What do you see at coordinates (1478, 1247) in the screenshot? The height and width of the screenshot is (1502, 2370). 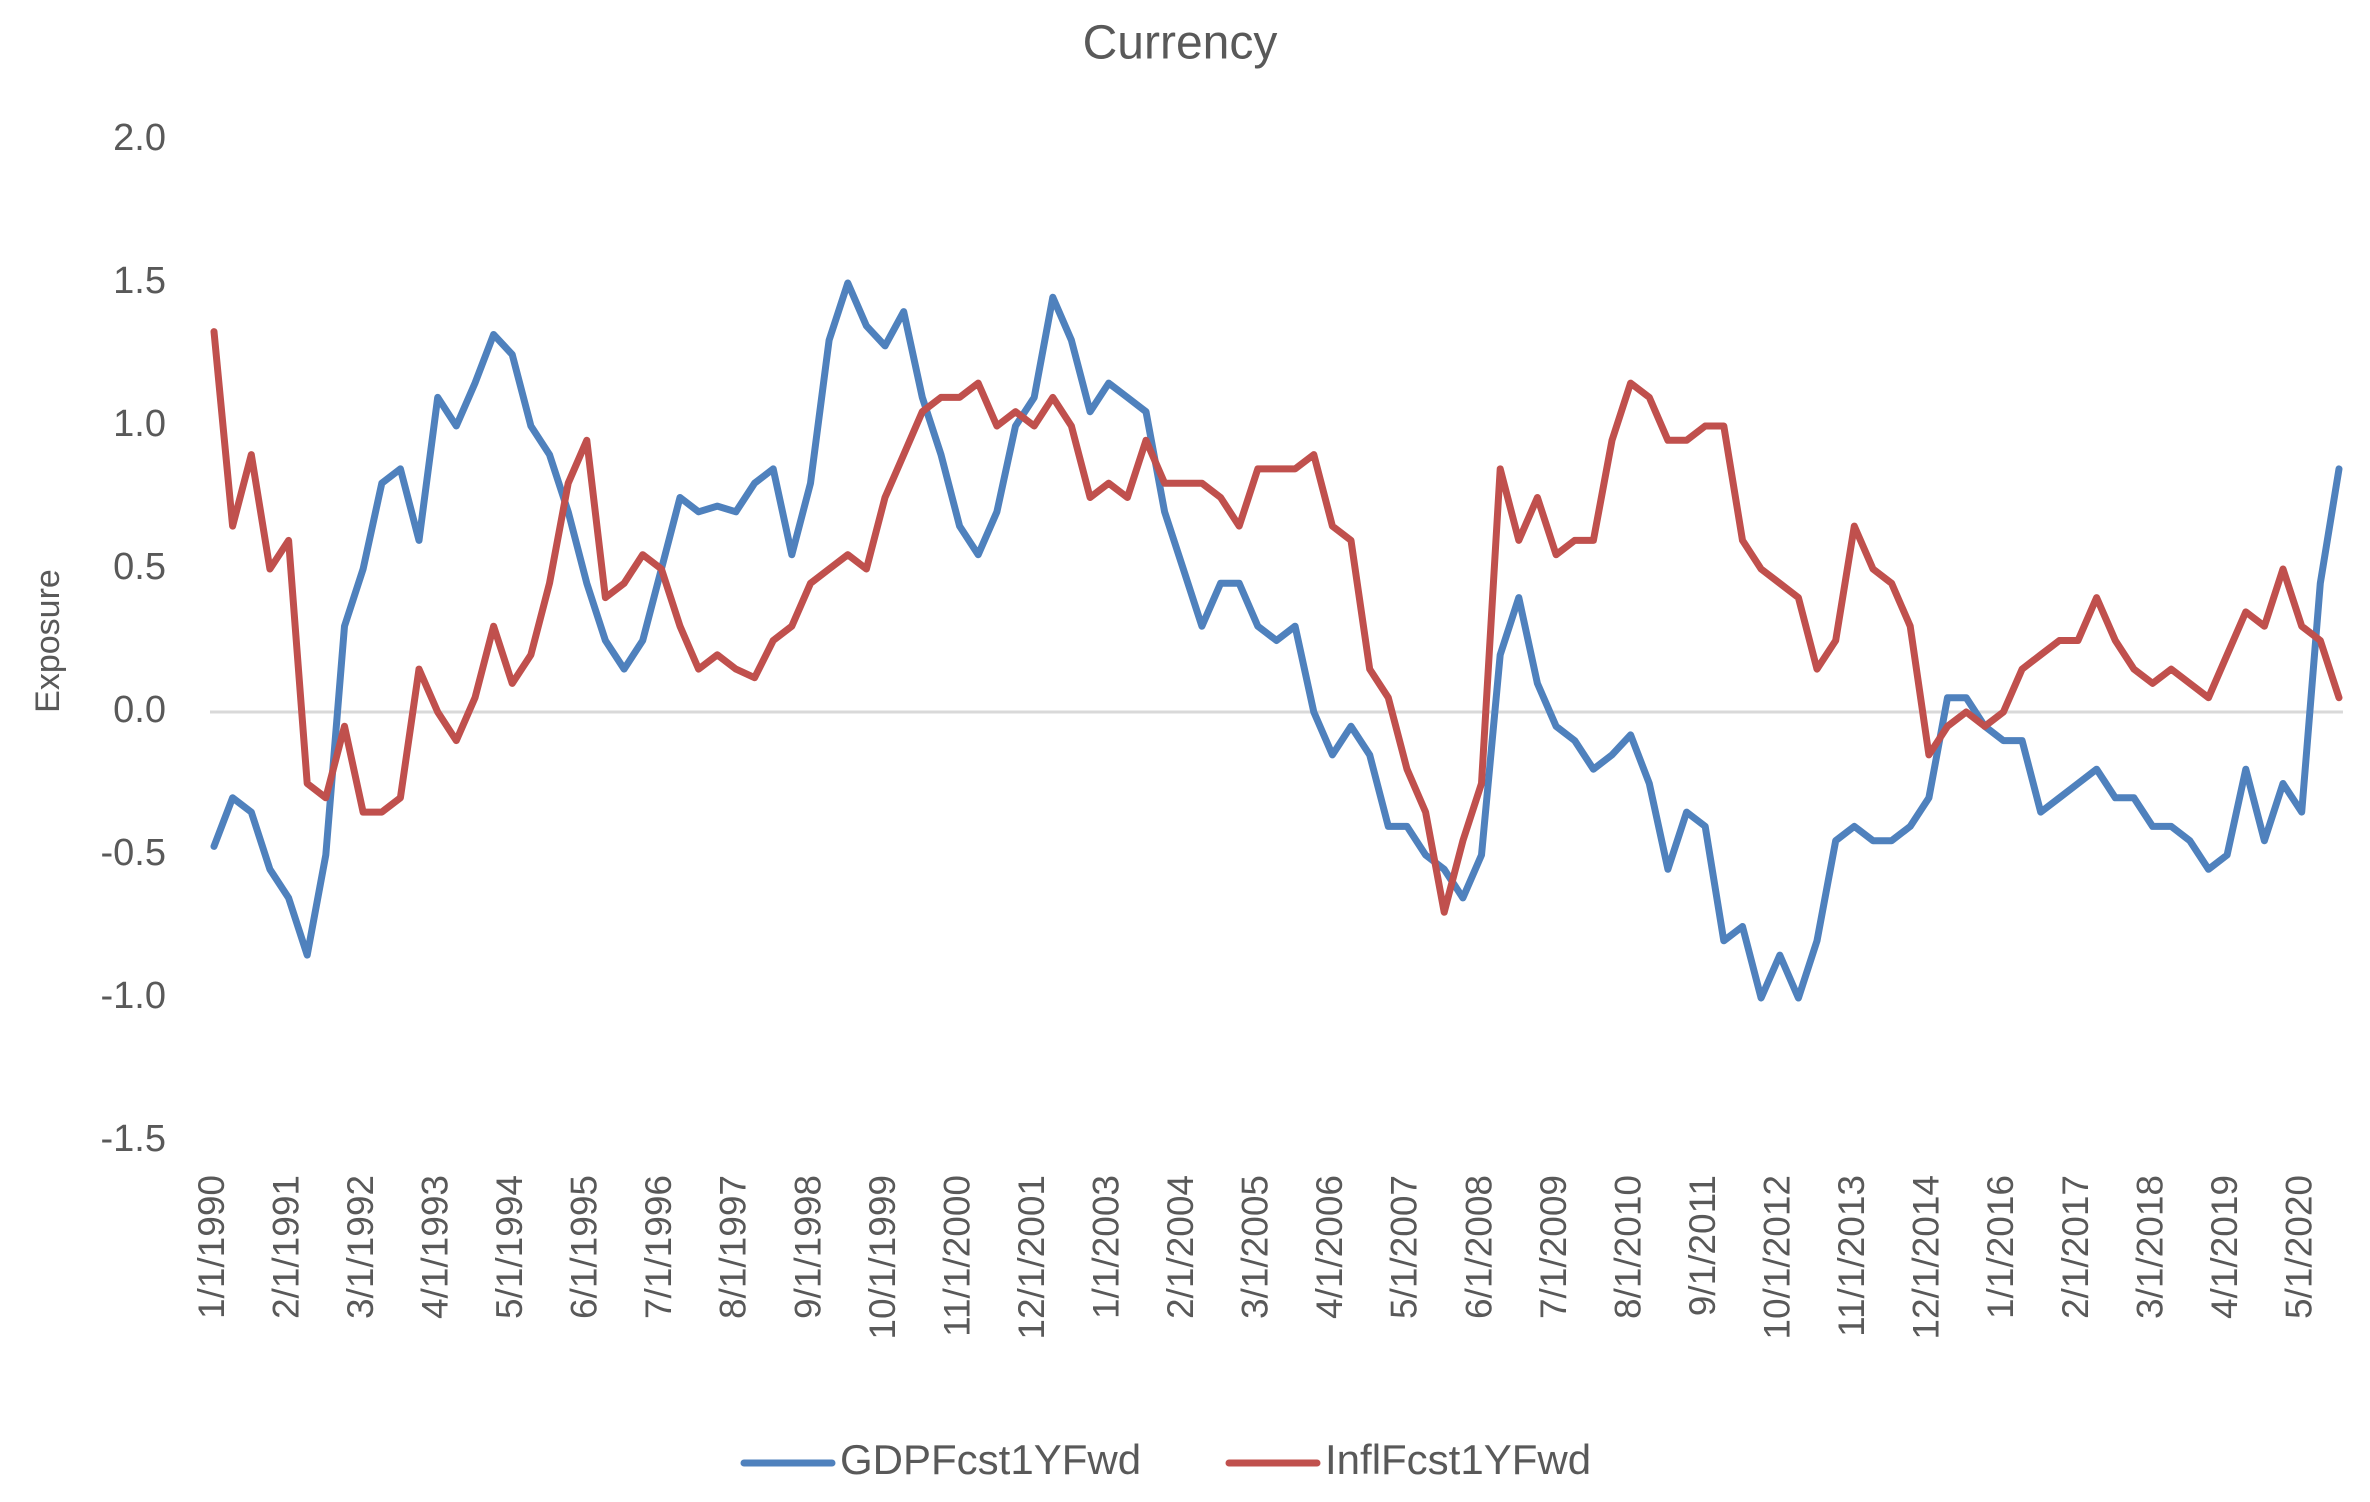 I see `x-tick-label: 6/1/2008` at bounding box center [1478, 1247].